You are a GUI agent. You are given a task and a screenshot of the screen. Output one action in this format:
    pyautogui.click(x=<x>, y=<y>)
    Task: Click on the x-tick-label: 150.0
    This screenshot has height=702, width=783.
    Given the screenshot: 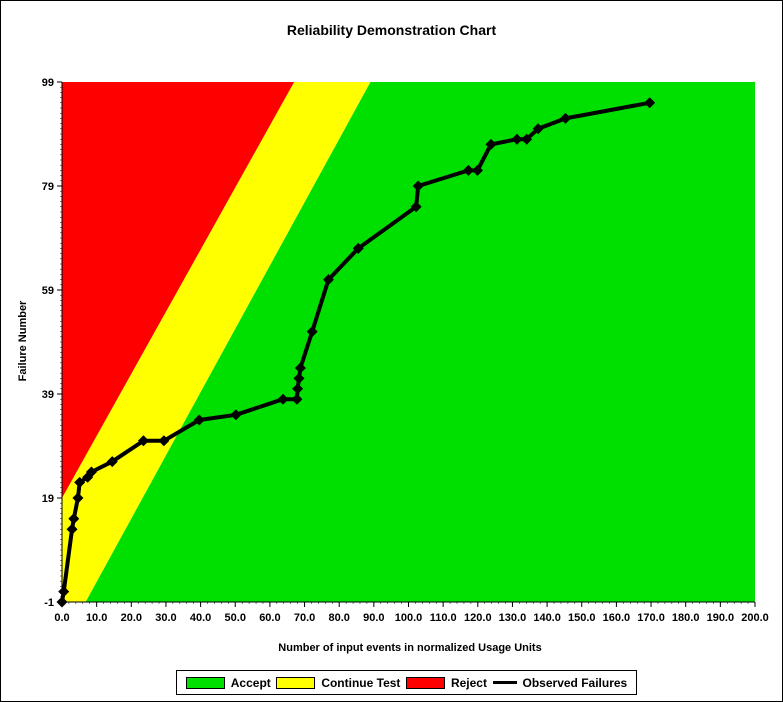 What is the action you would take?
    pyautogui.click(x=582, y=618)
    